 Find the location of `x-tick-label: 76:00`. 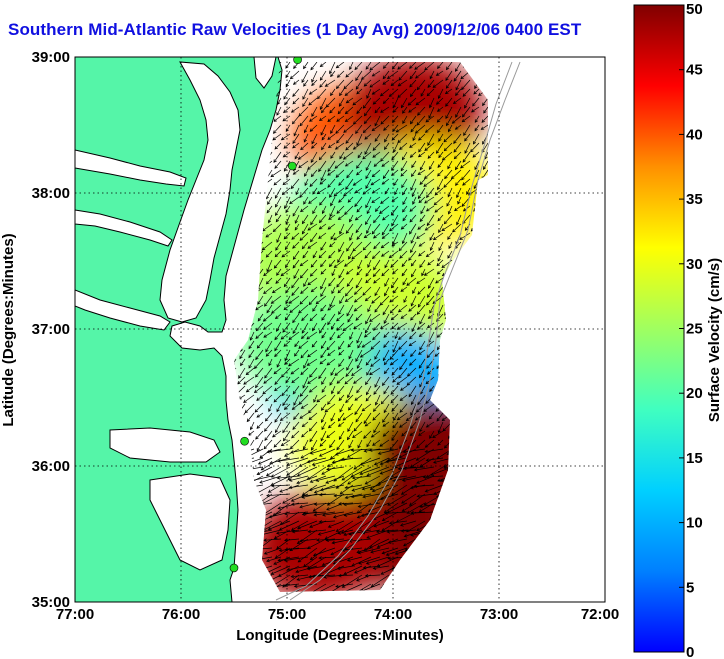

x-tick-label: 76:00 is located at coordinates (181, 614).